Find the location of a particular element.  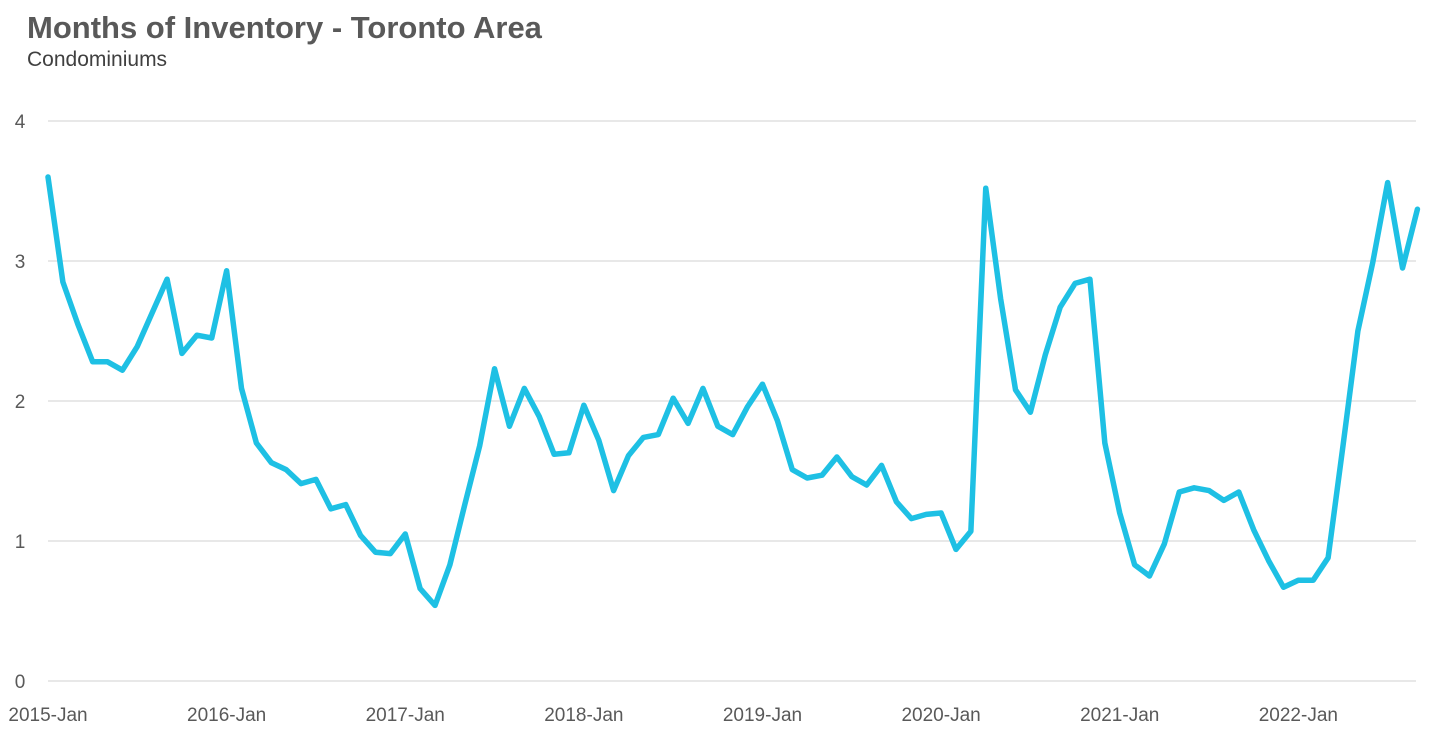

y-tick-label: 1 is located at coordinates (20, 542).